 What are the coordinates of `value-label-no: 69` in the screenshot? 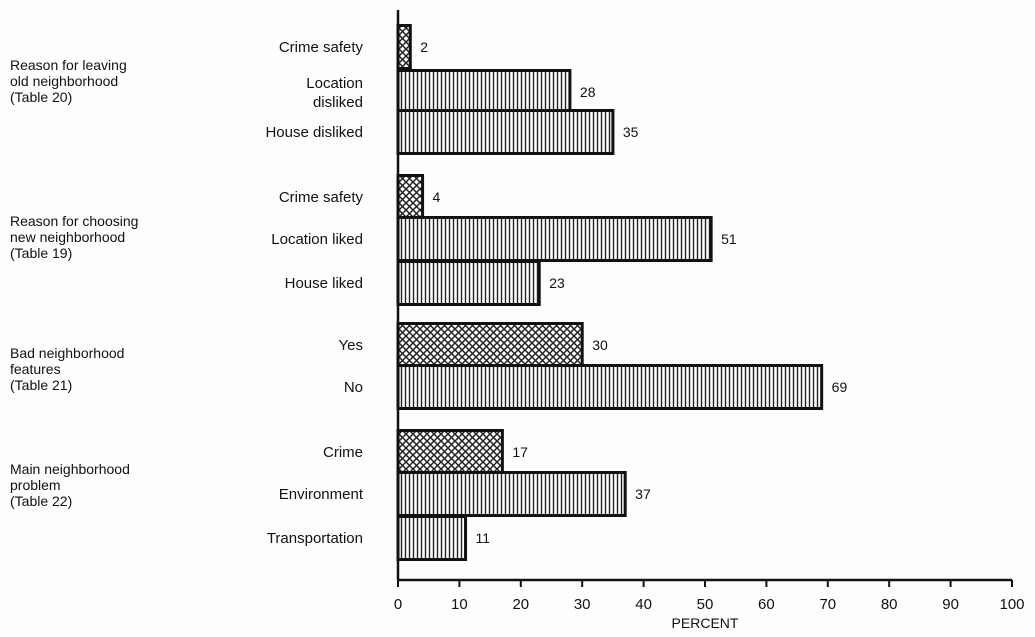 It's located at (840, 387).